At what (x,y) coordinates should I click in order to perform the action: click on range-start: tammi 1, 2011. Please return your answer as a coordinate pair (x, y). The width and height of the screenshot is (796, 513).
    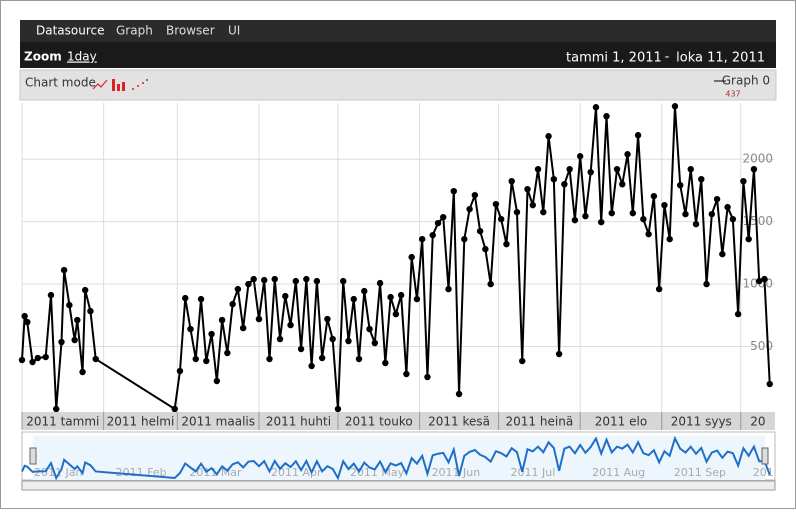
    Looking at the image, I should click on (614, 58).